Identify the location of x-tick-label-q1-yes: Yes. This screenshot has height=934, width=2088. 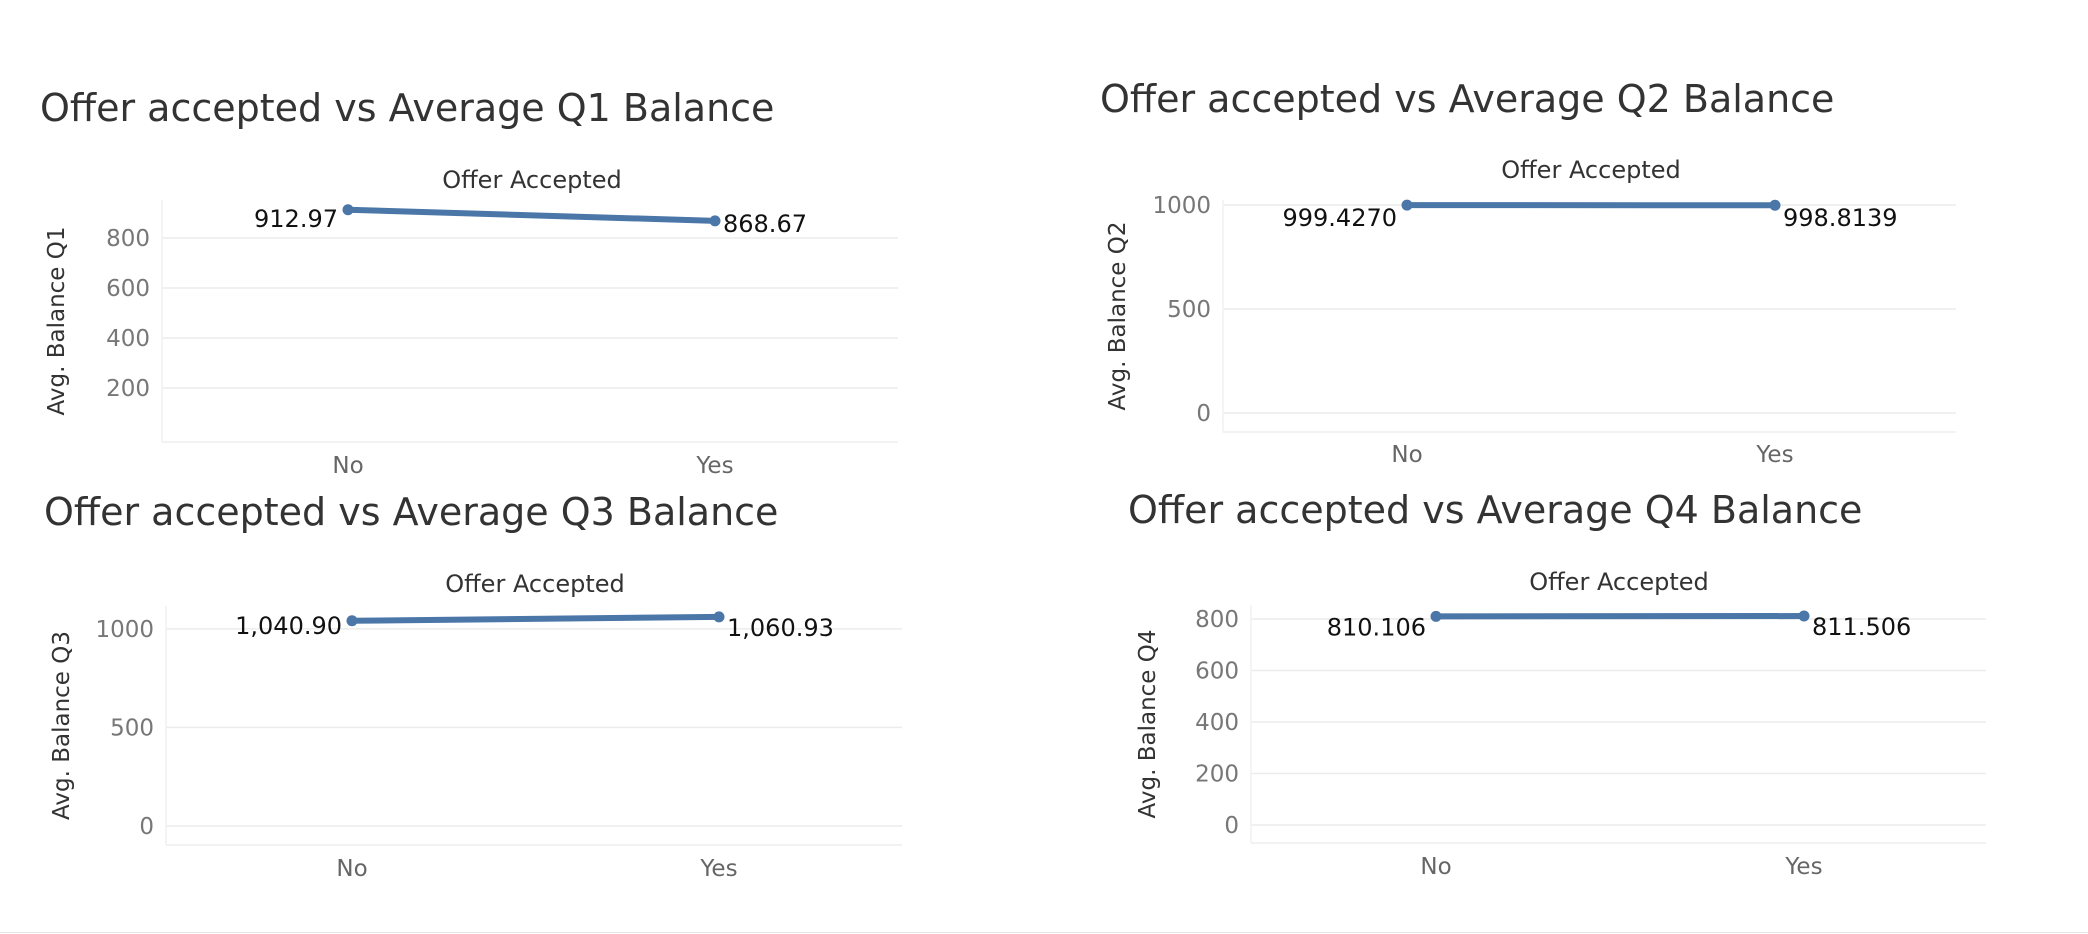
(714, 466).